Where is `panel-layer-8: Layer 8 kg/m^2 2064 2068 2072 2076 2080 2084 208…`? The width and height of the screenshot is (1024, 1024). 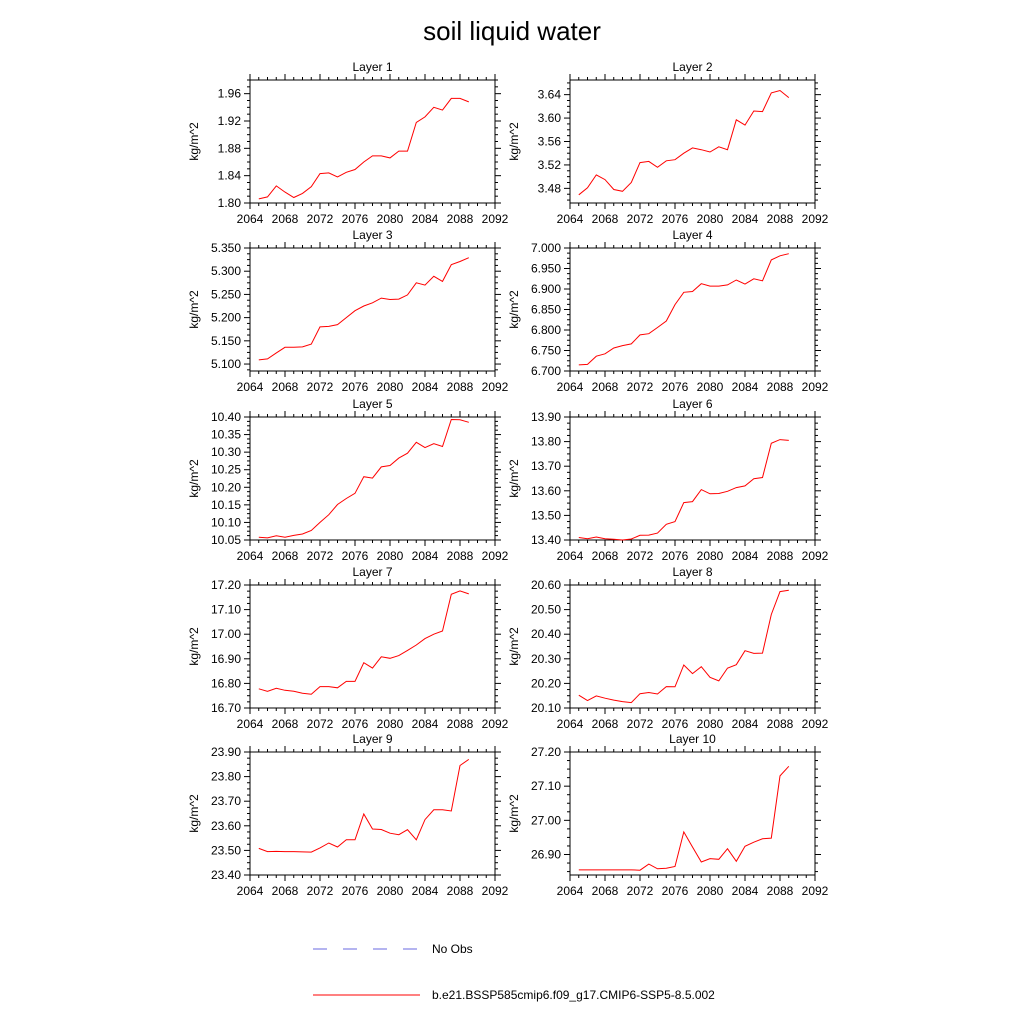
panel-layer-8: Layer 8 kg/m^2 2064 2068 2072 2076 2080 2084 208… is located at coordinates (668, 648).